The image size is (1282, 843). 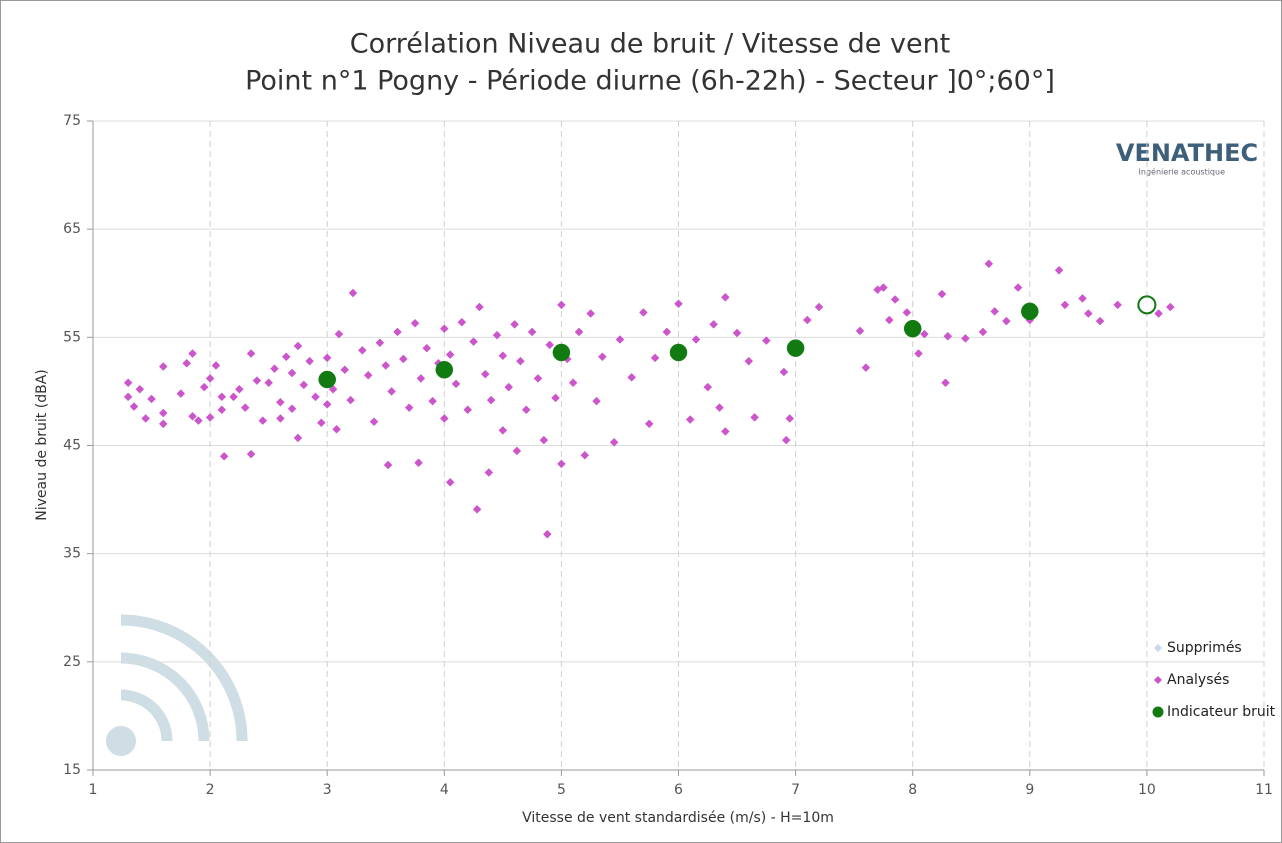 I want to click on y-tick-label: 55, so click(x=72, y=337).